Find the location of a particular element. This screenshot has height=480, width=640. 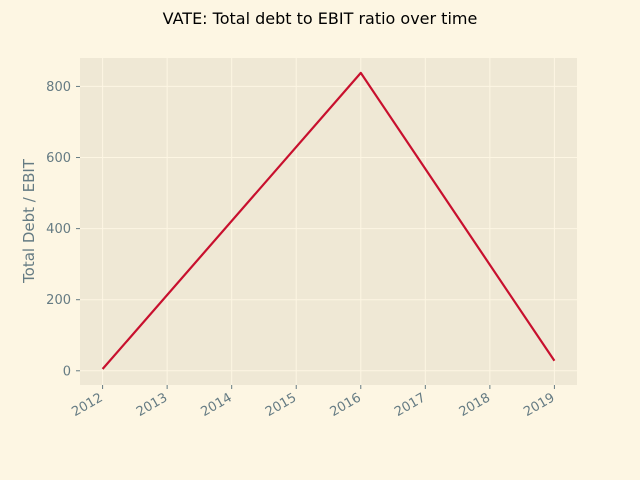

x-tick-label: 2017 is located at coordinates (410, 405).